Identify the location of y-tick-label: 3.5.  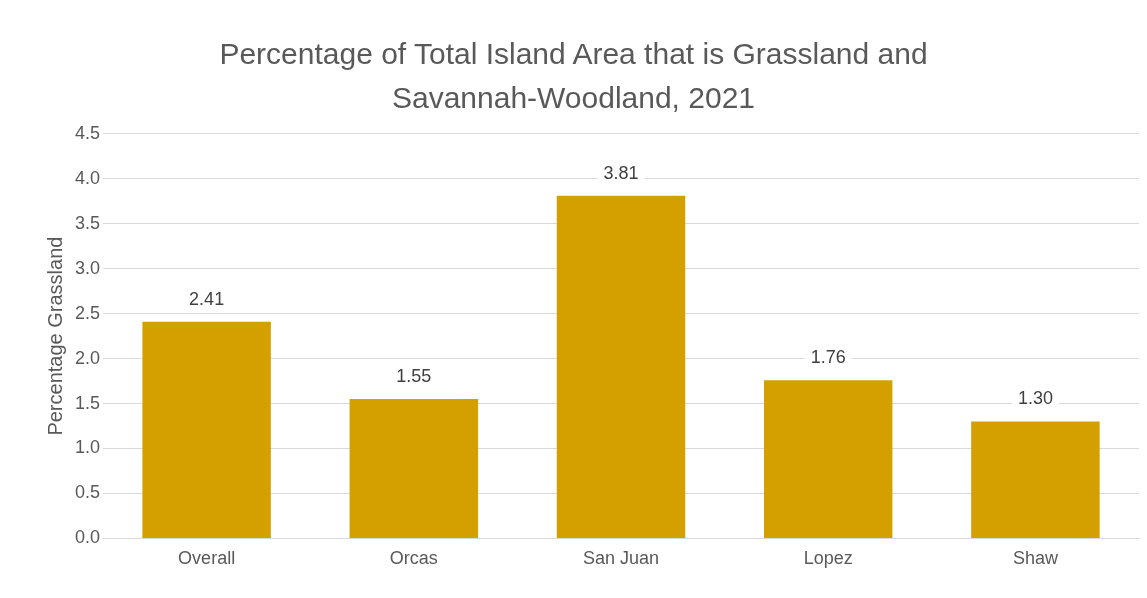
(87, 222).